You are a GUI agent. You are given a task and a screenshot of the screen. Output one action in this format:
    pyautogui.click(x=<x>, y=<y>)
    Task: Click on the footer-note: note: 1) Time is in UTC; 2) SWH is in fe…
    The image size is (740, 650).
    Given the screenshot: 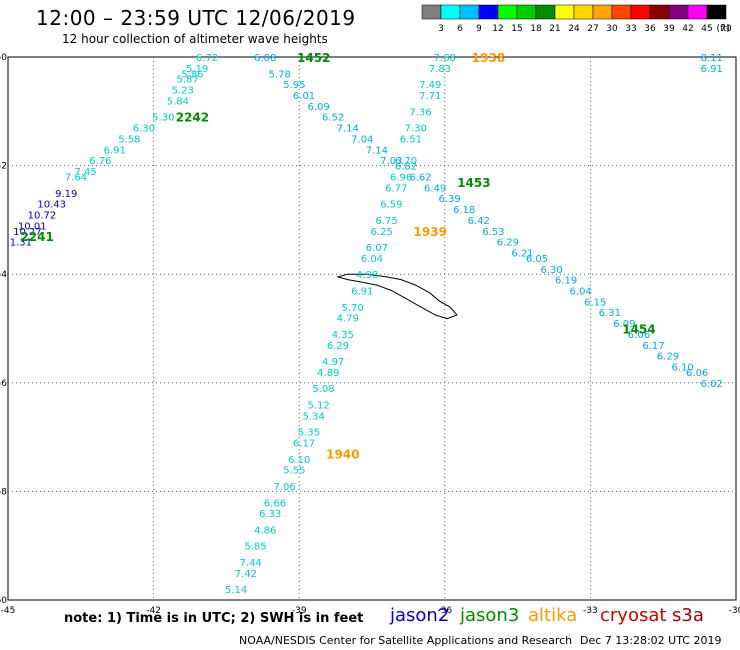 What is the action you would take?
    pyautogui.click(x=214, y=618)
    